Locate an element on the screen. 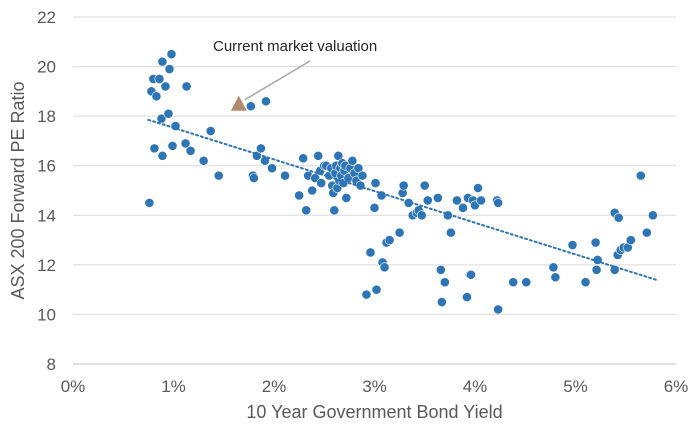 This screenshot has height=431, width=700. x-tick-label: 6% is located at coordinates (676, 386).